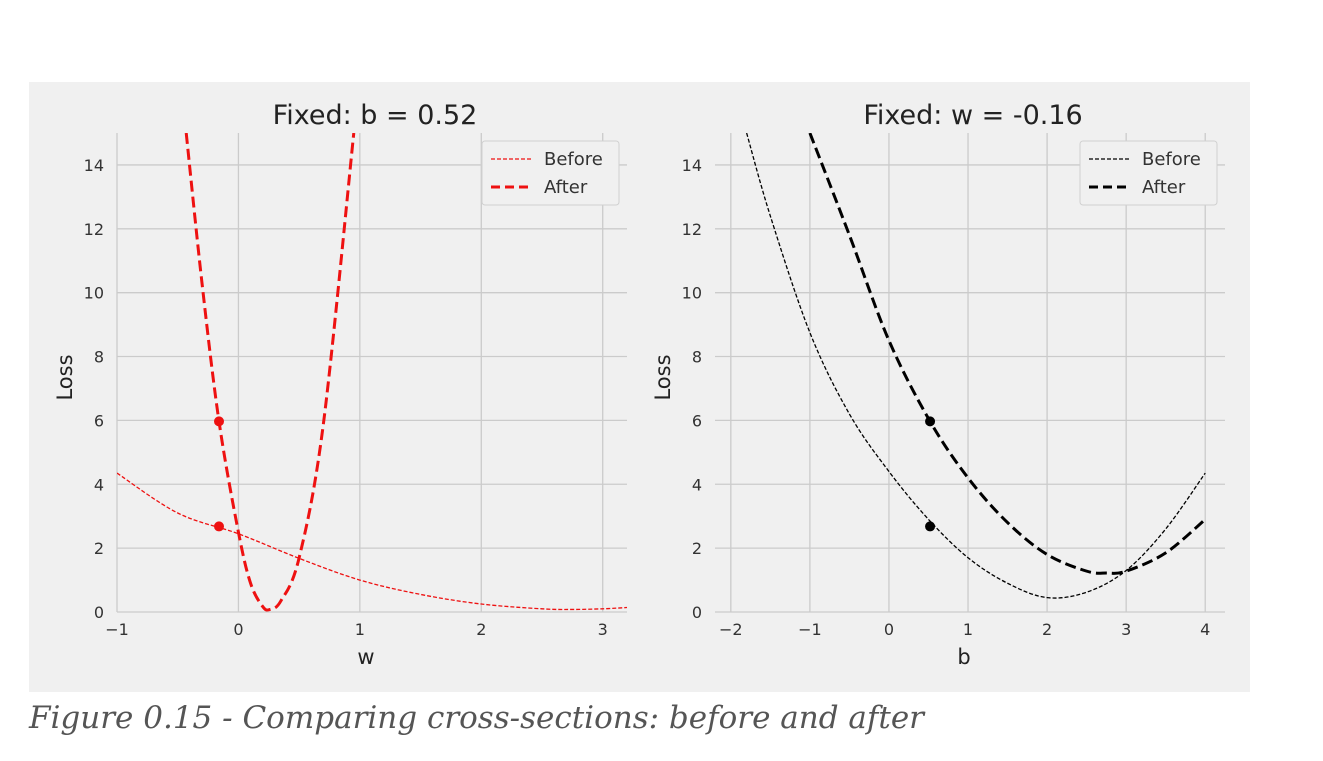 Image resolution: width=1323 pixels, height=761 pixels. Describe the element at coordinates (972, 115) in the screenshot. I see `chart-title: Fixed: w = -0.16` at that location.